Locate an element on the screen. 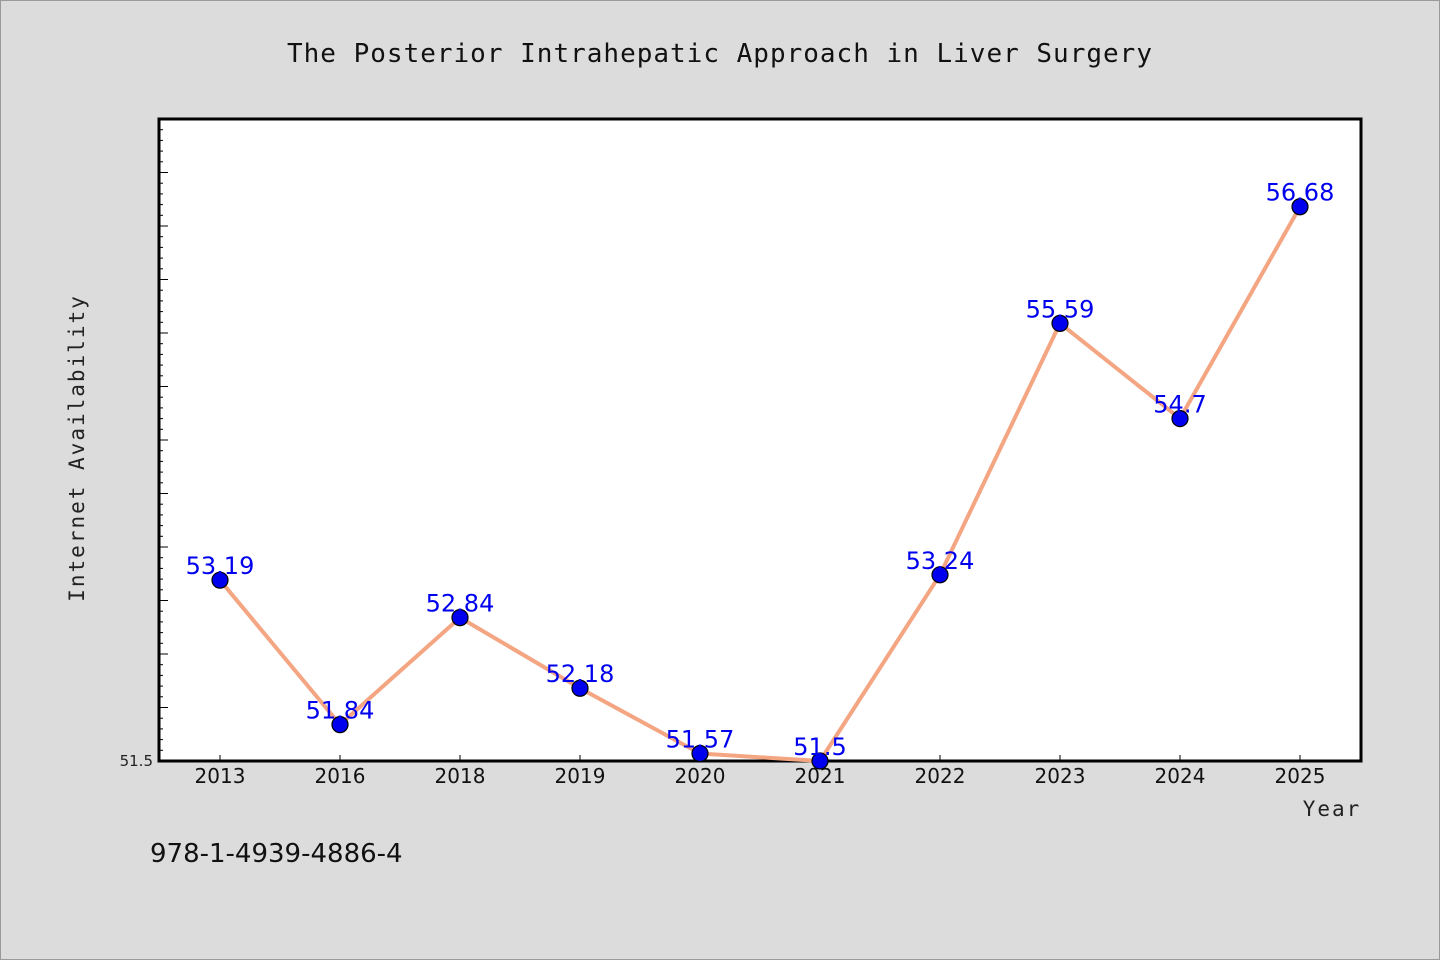  x-axis-ticks: 2013 2016 2018 2019 2020 2021 2022 2023 2024 2025 is located at coordinates (760, 771).